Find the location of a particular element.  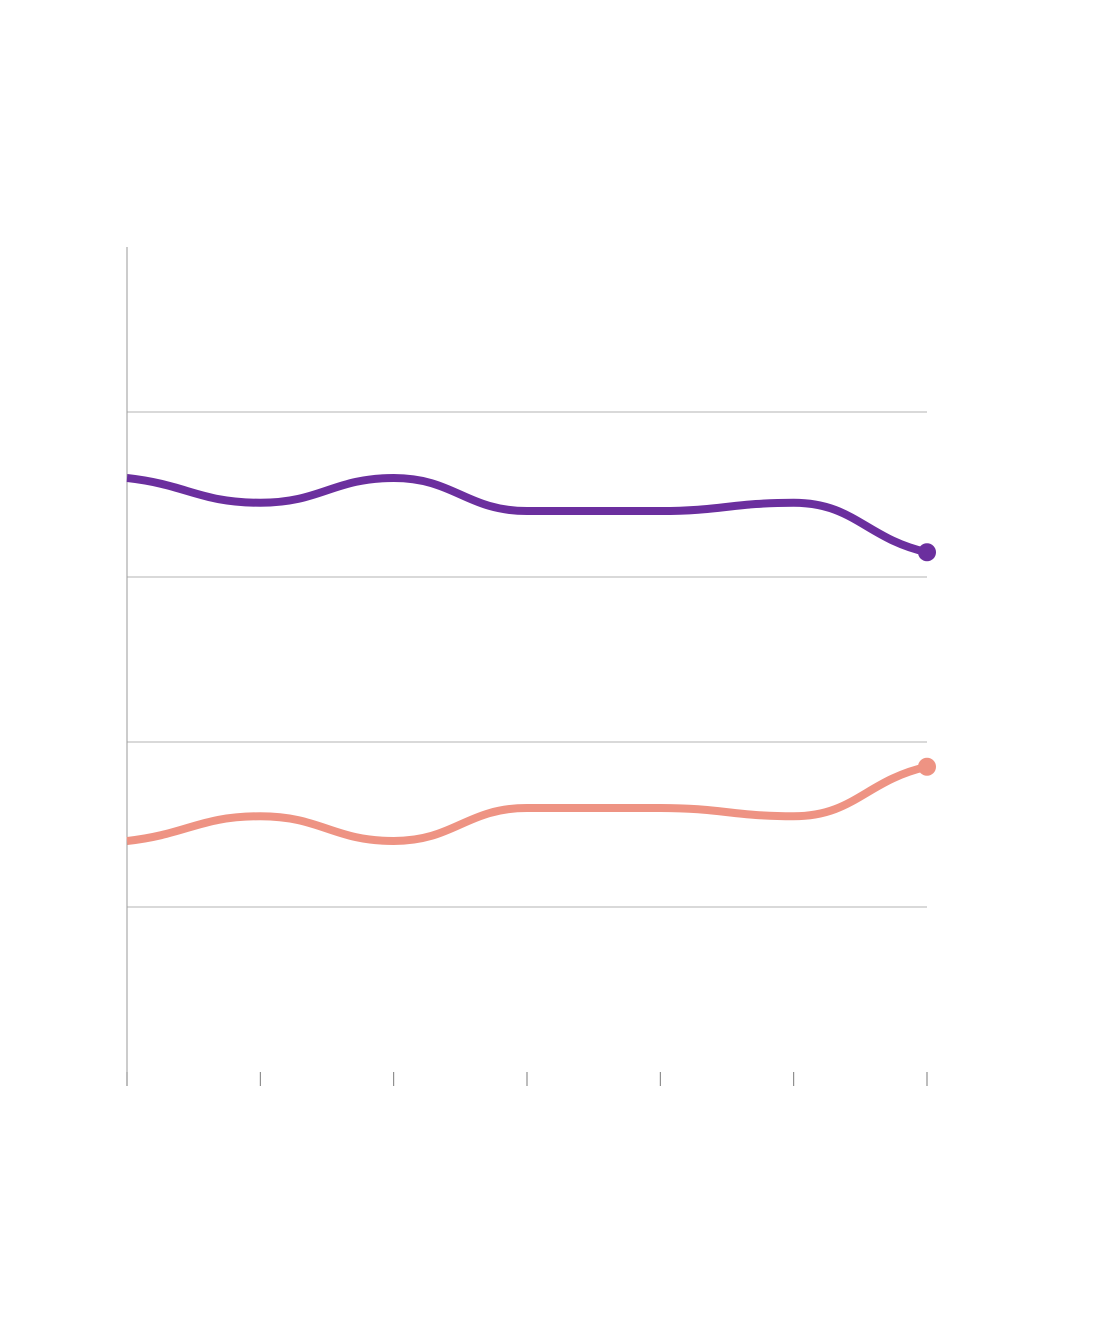

end-markers is located at coordinates (927, 659).